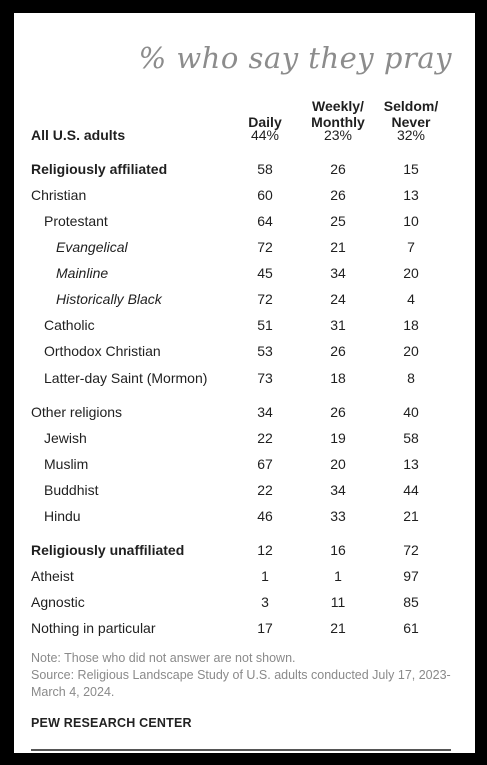 The width and height of the screenshot is (487, 765). I want to click on table-row: Historically Black 72 24 4, so click(244, 299).